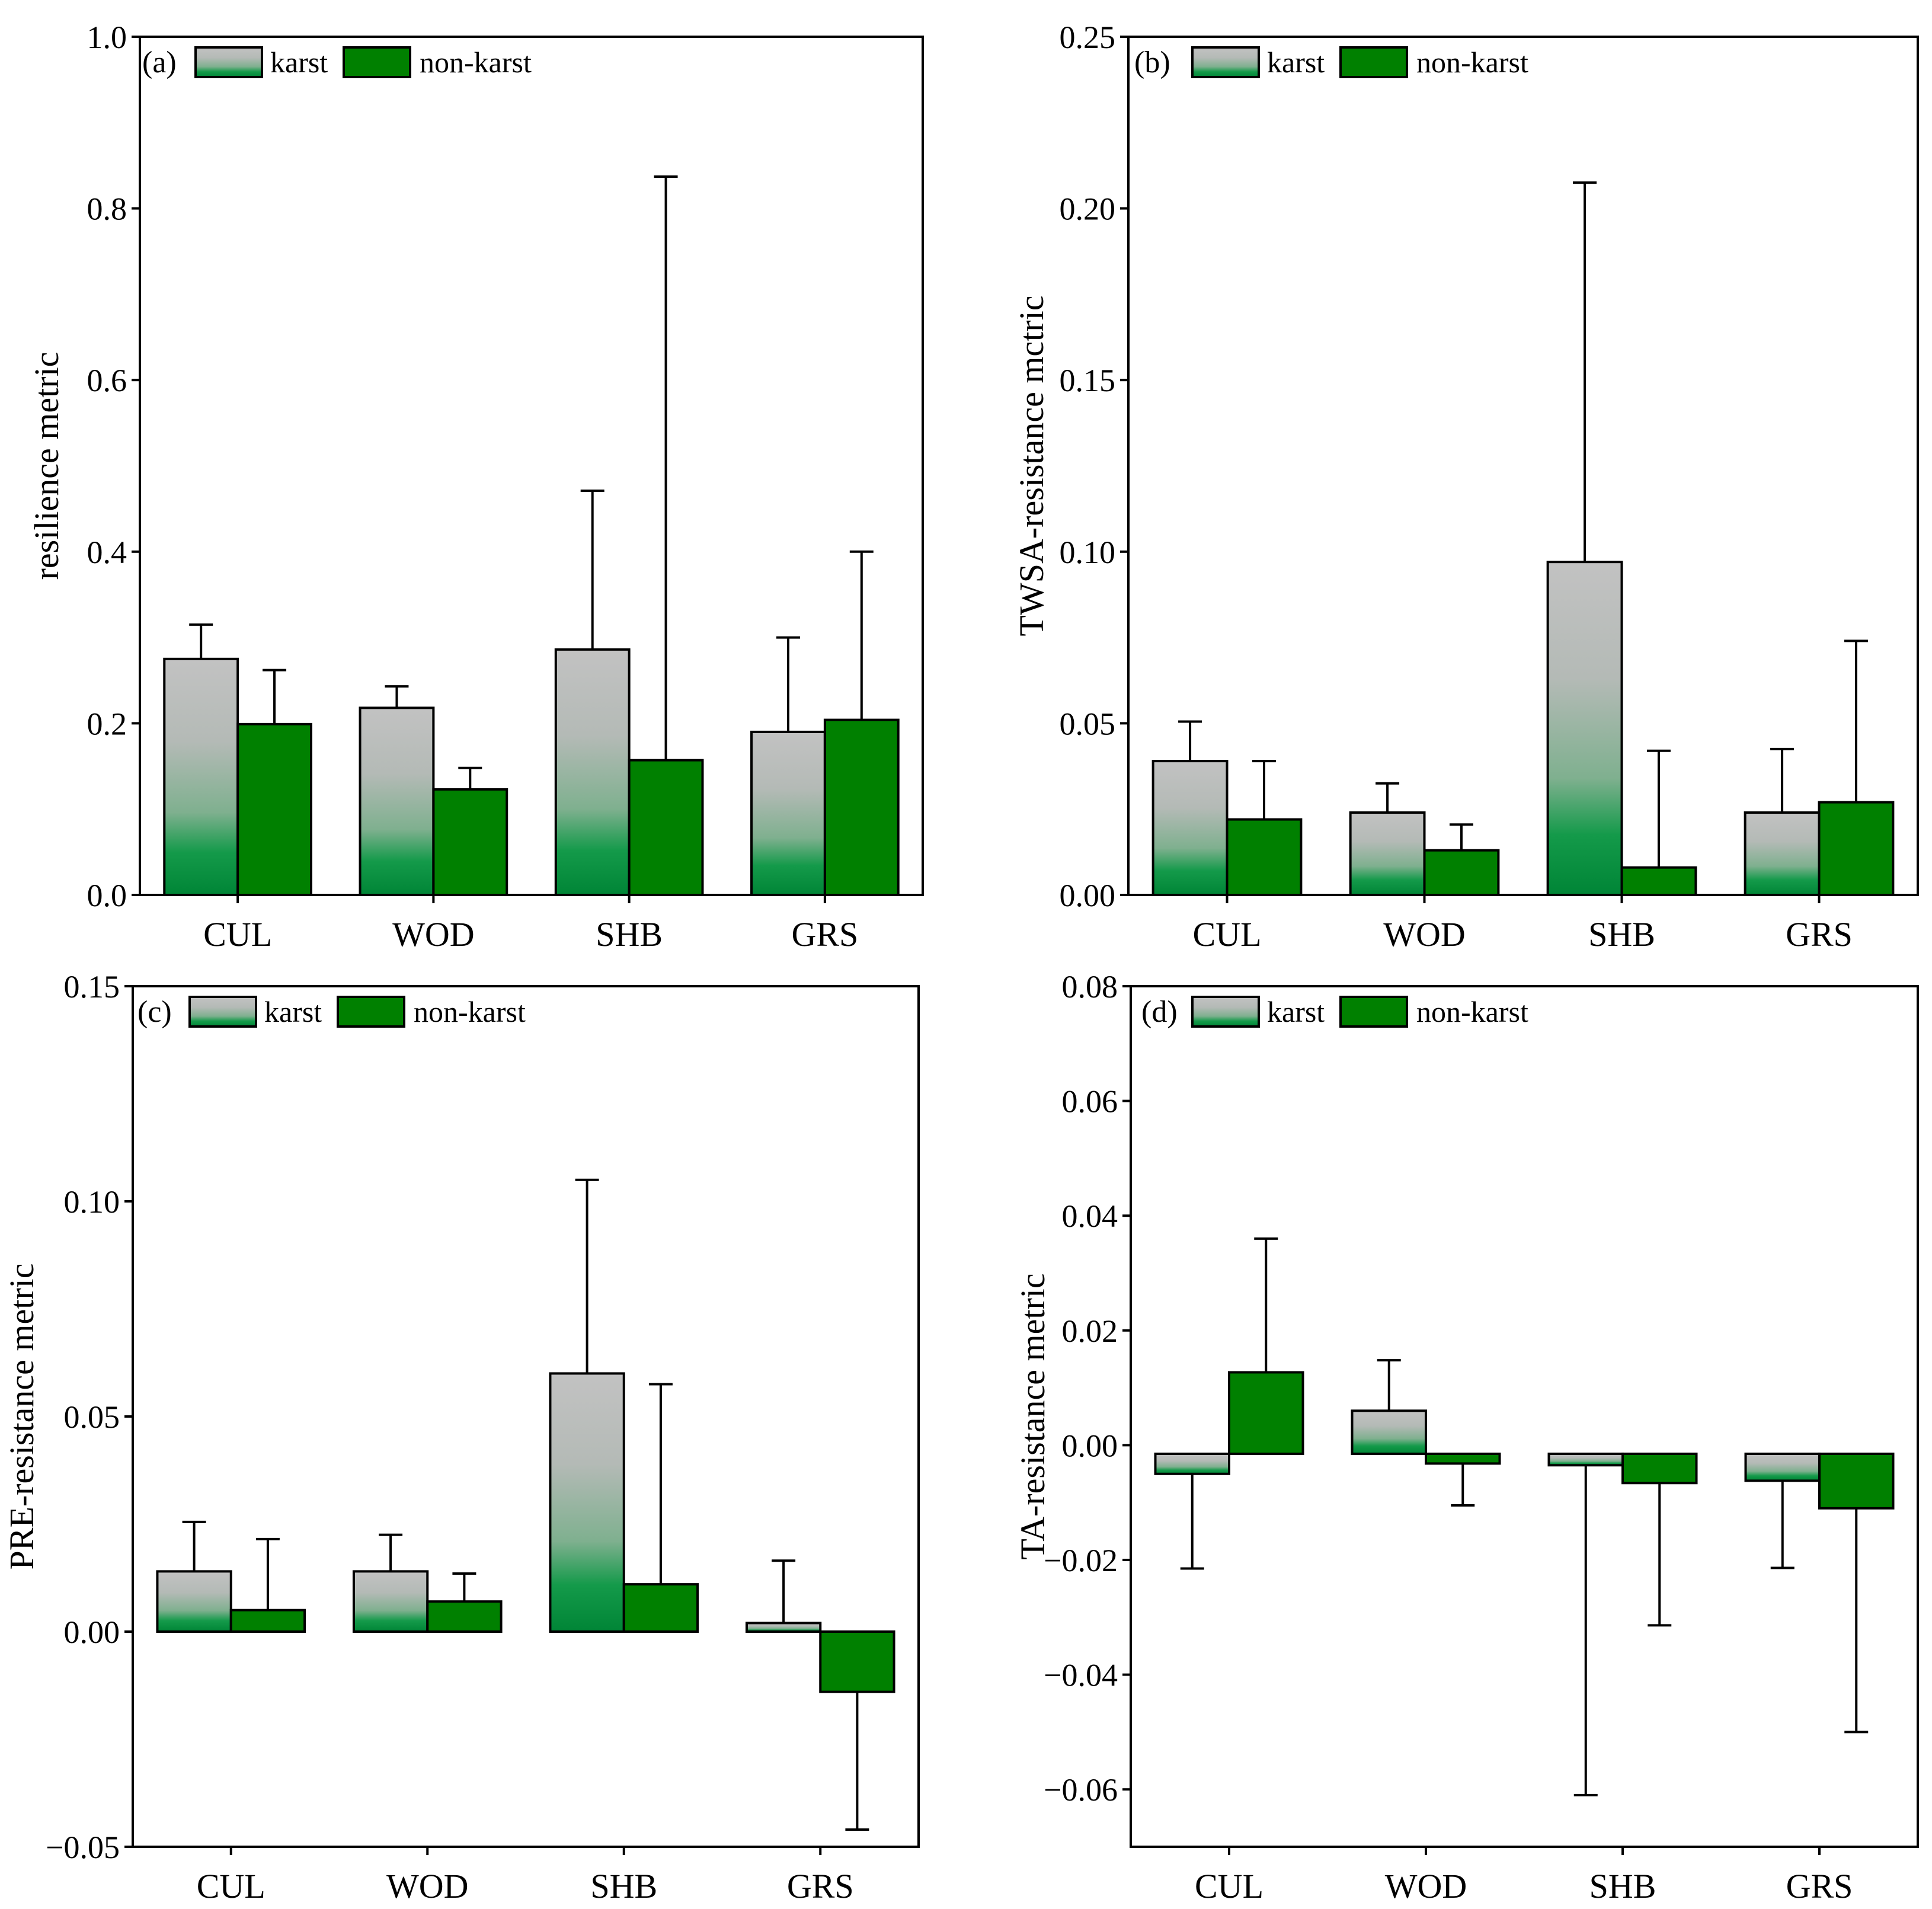 This screenshot has width=1932, height=1909. What do you see at coordinates (107, 380) in the screenshot?
I see `y-tick-label: 0.6` at bounding box center [107, 380].